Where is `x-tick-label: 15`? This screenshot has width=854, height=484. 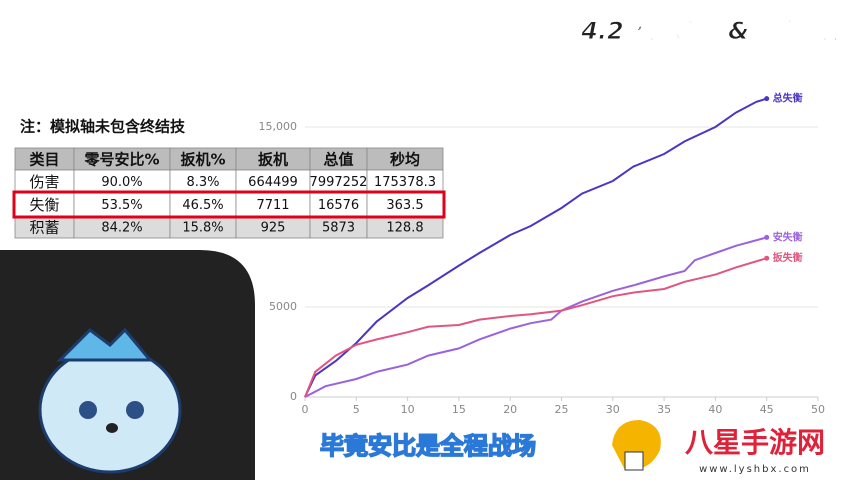
x-tick-label: 15 is located at coordinates (459, 409).